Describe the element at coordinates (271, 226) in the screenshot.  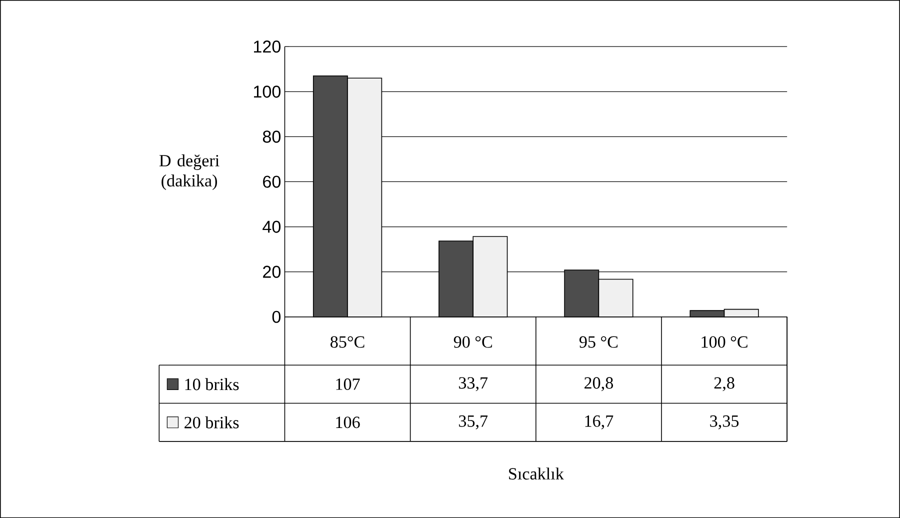
I see `y-tick-label: 40` at that location.